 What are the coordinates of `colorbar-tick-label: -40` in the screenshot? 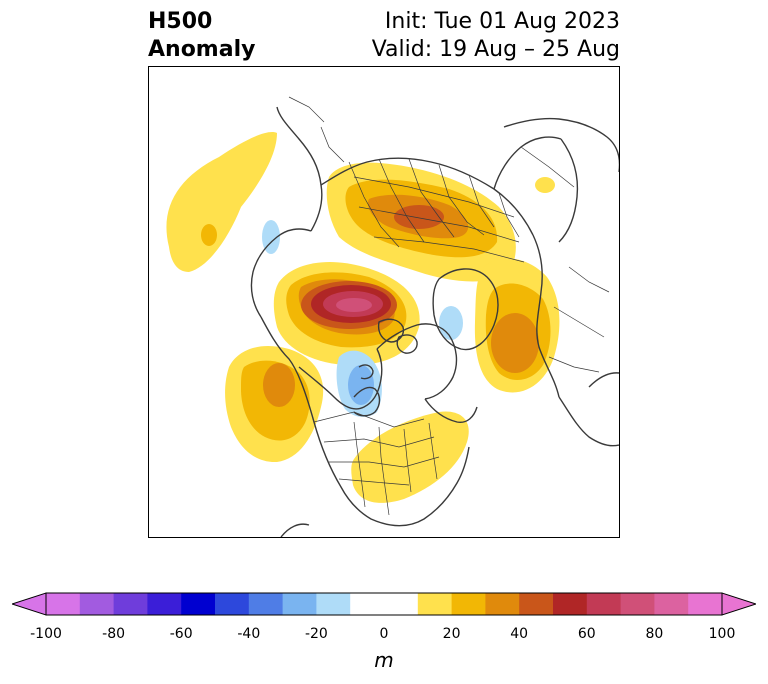 It's located at (249, 634).